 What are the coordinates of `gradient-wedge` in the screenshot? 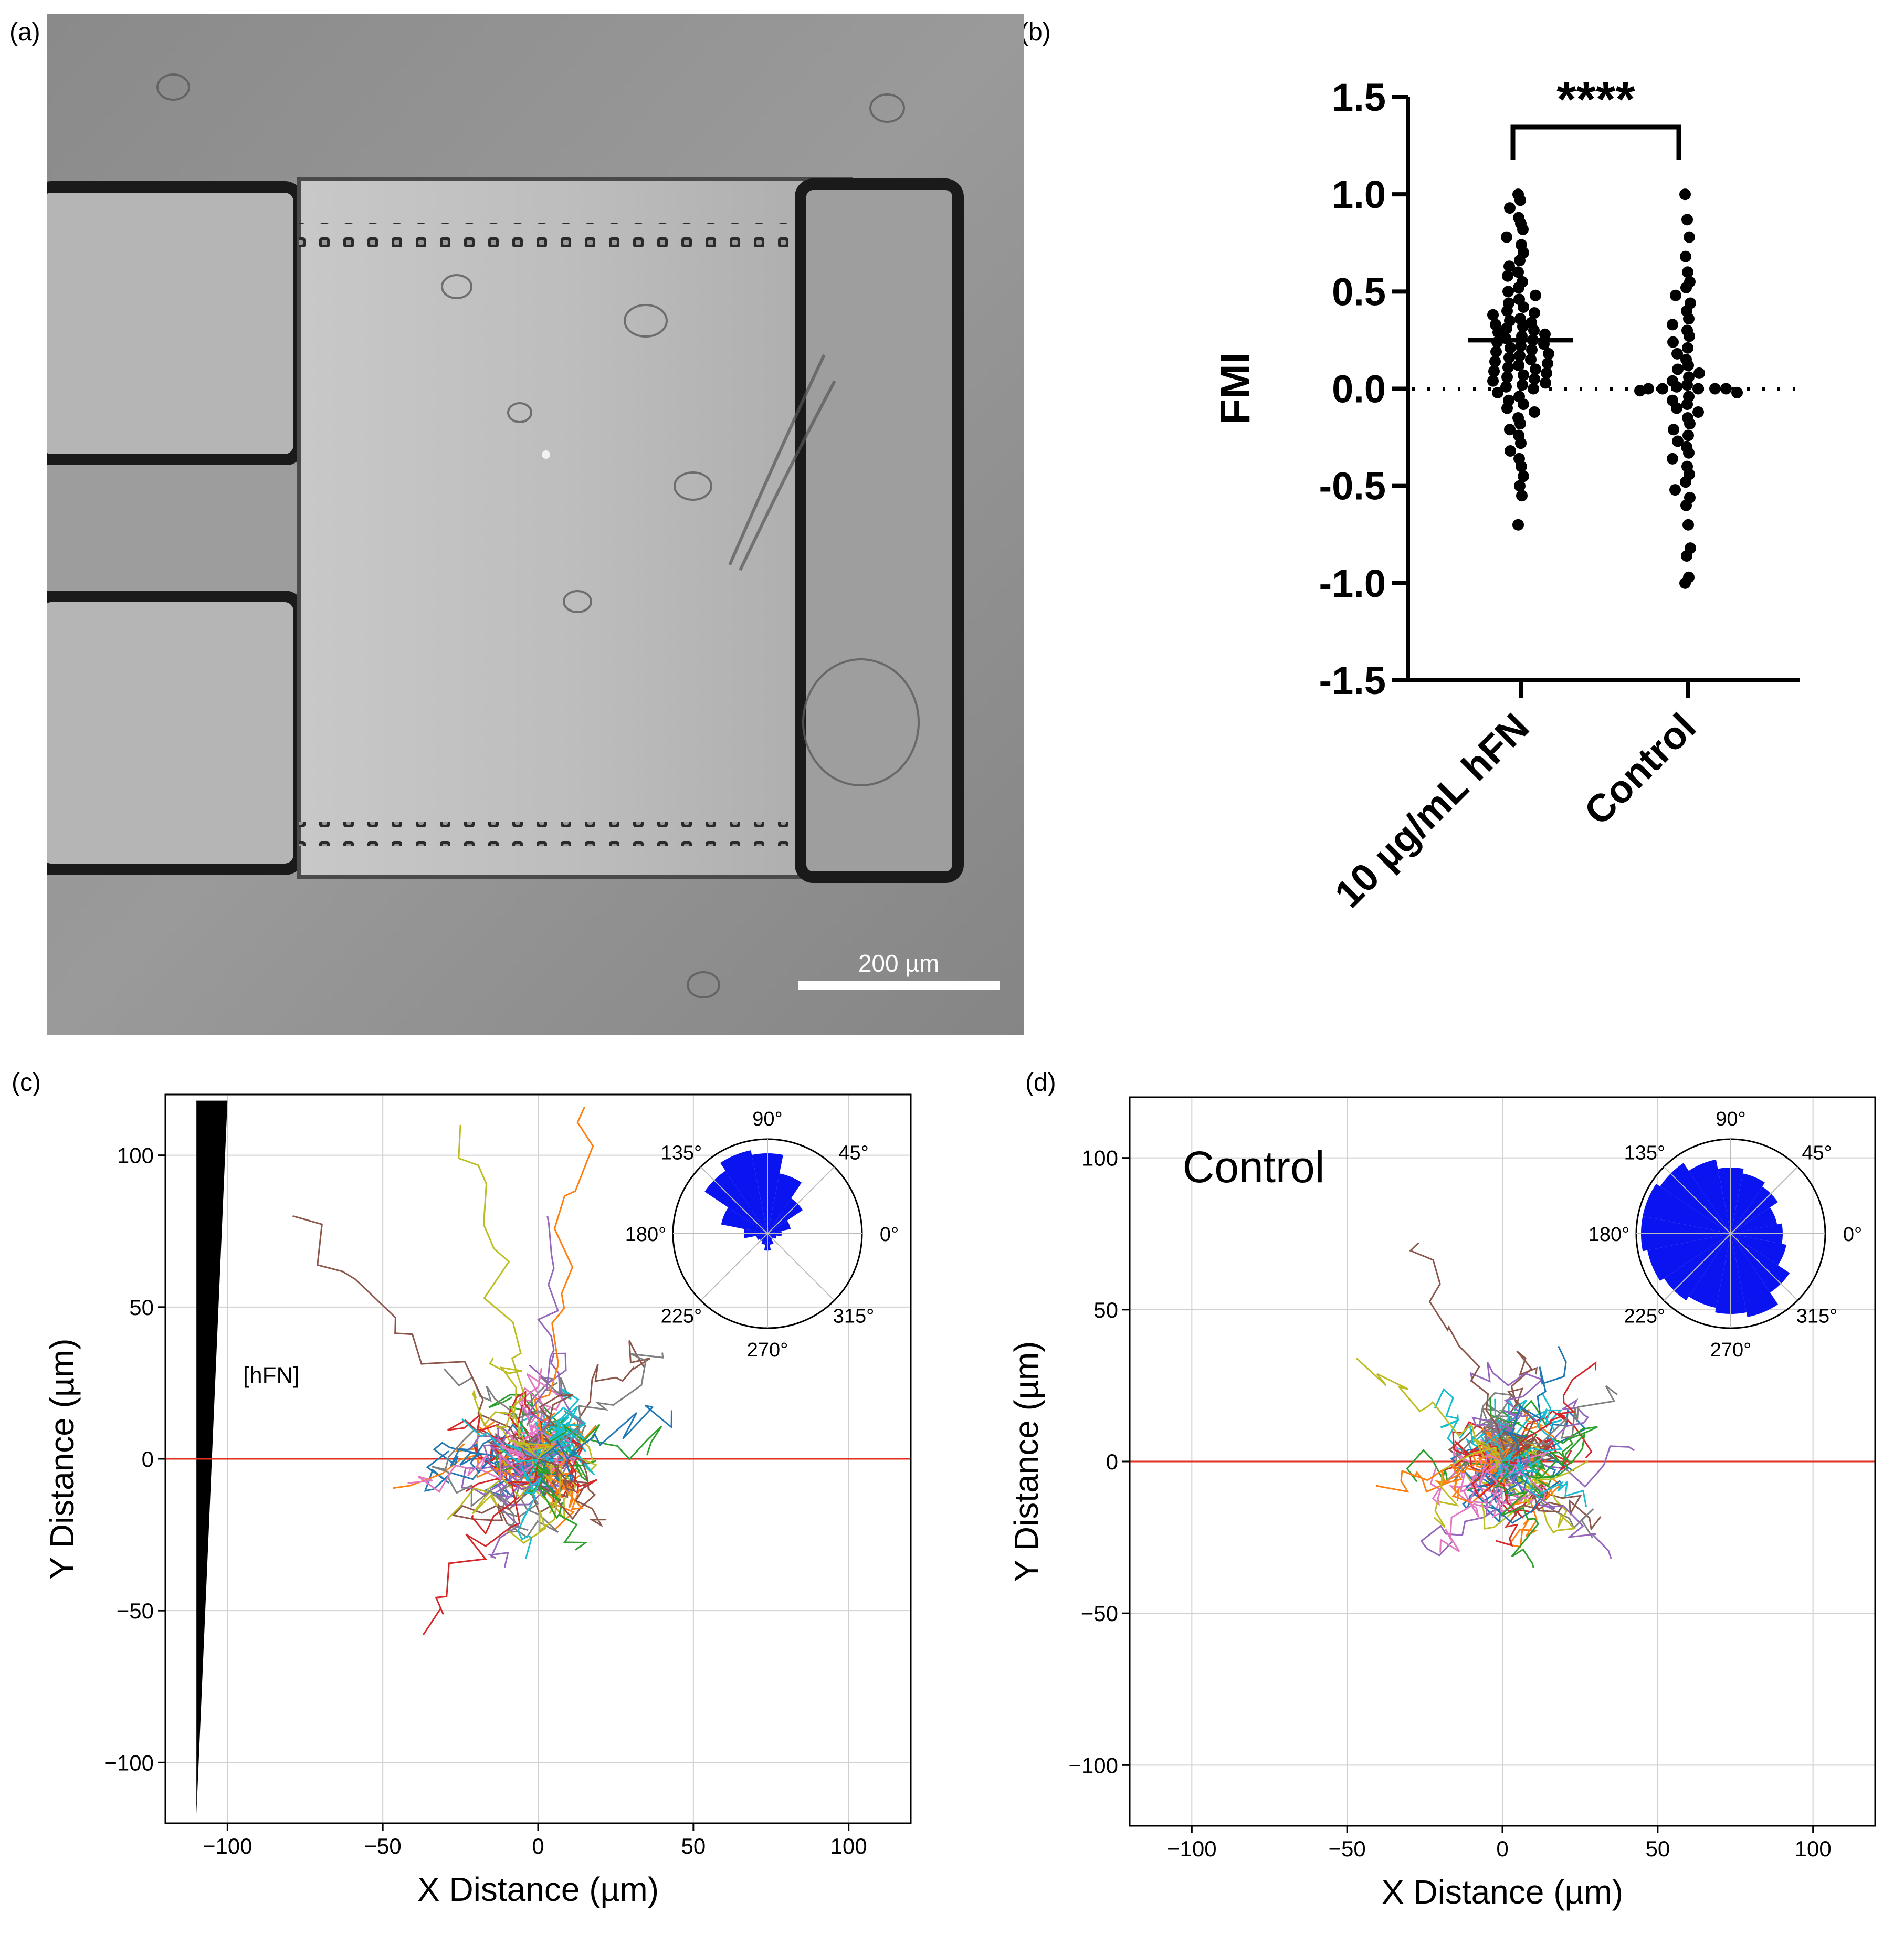 It's located at (212, 1457).